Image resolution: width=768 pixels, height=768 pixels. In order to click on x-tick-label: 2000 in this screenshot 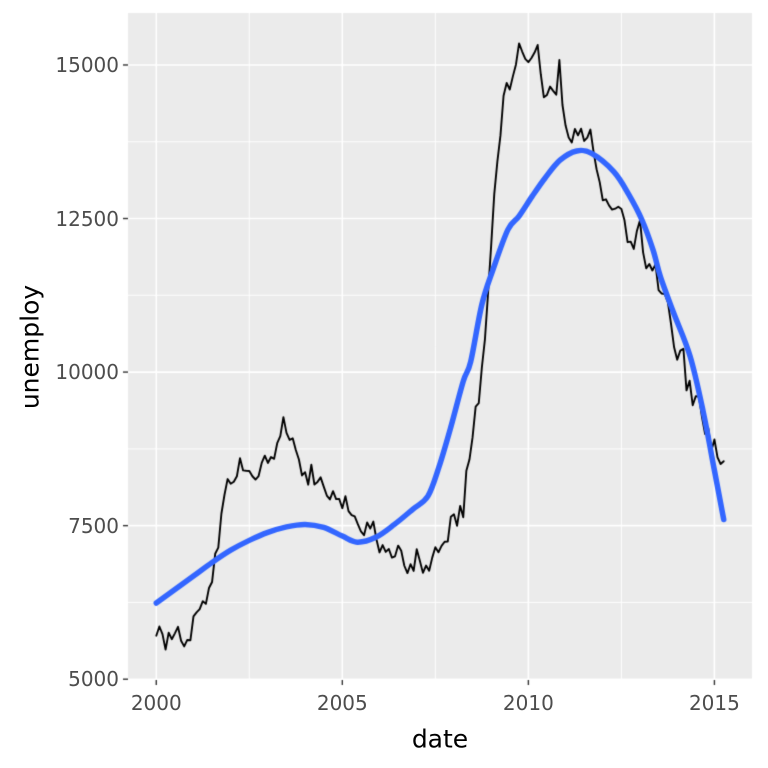, I will do `click(156, 703)`.